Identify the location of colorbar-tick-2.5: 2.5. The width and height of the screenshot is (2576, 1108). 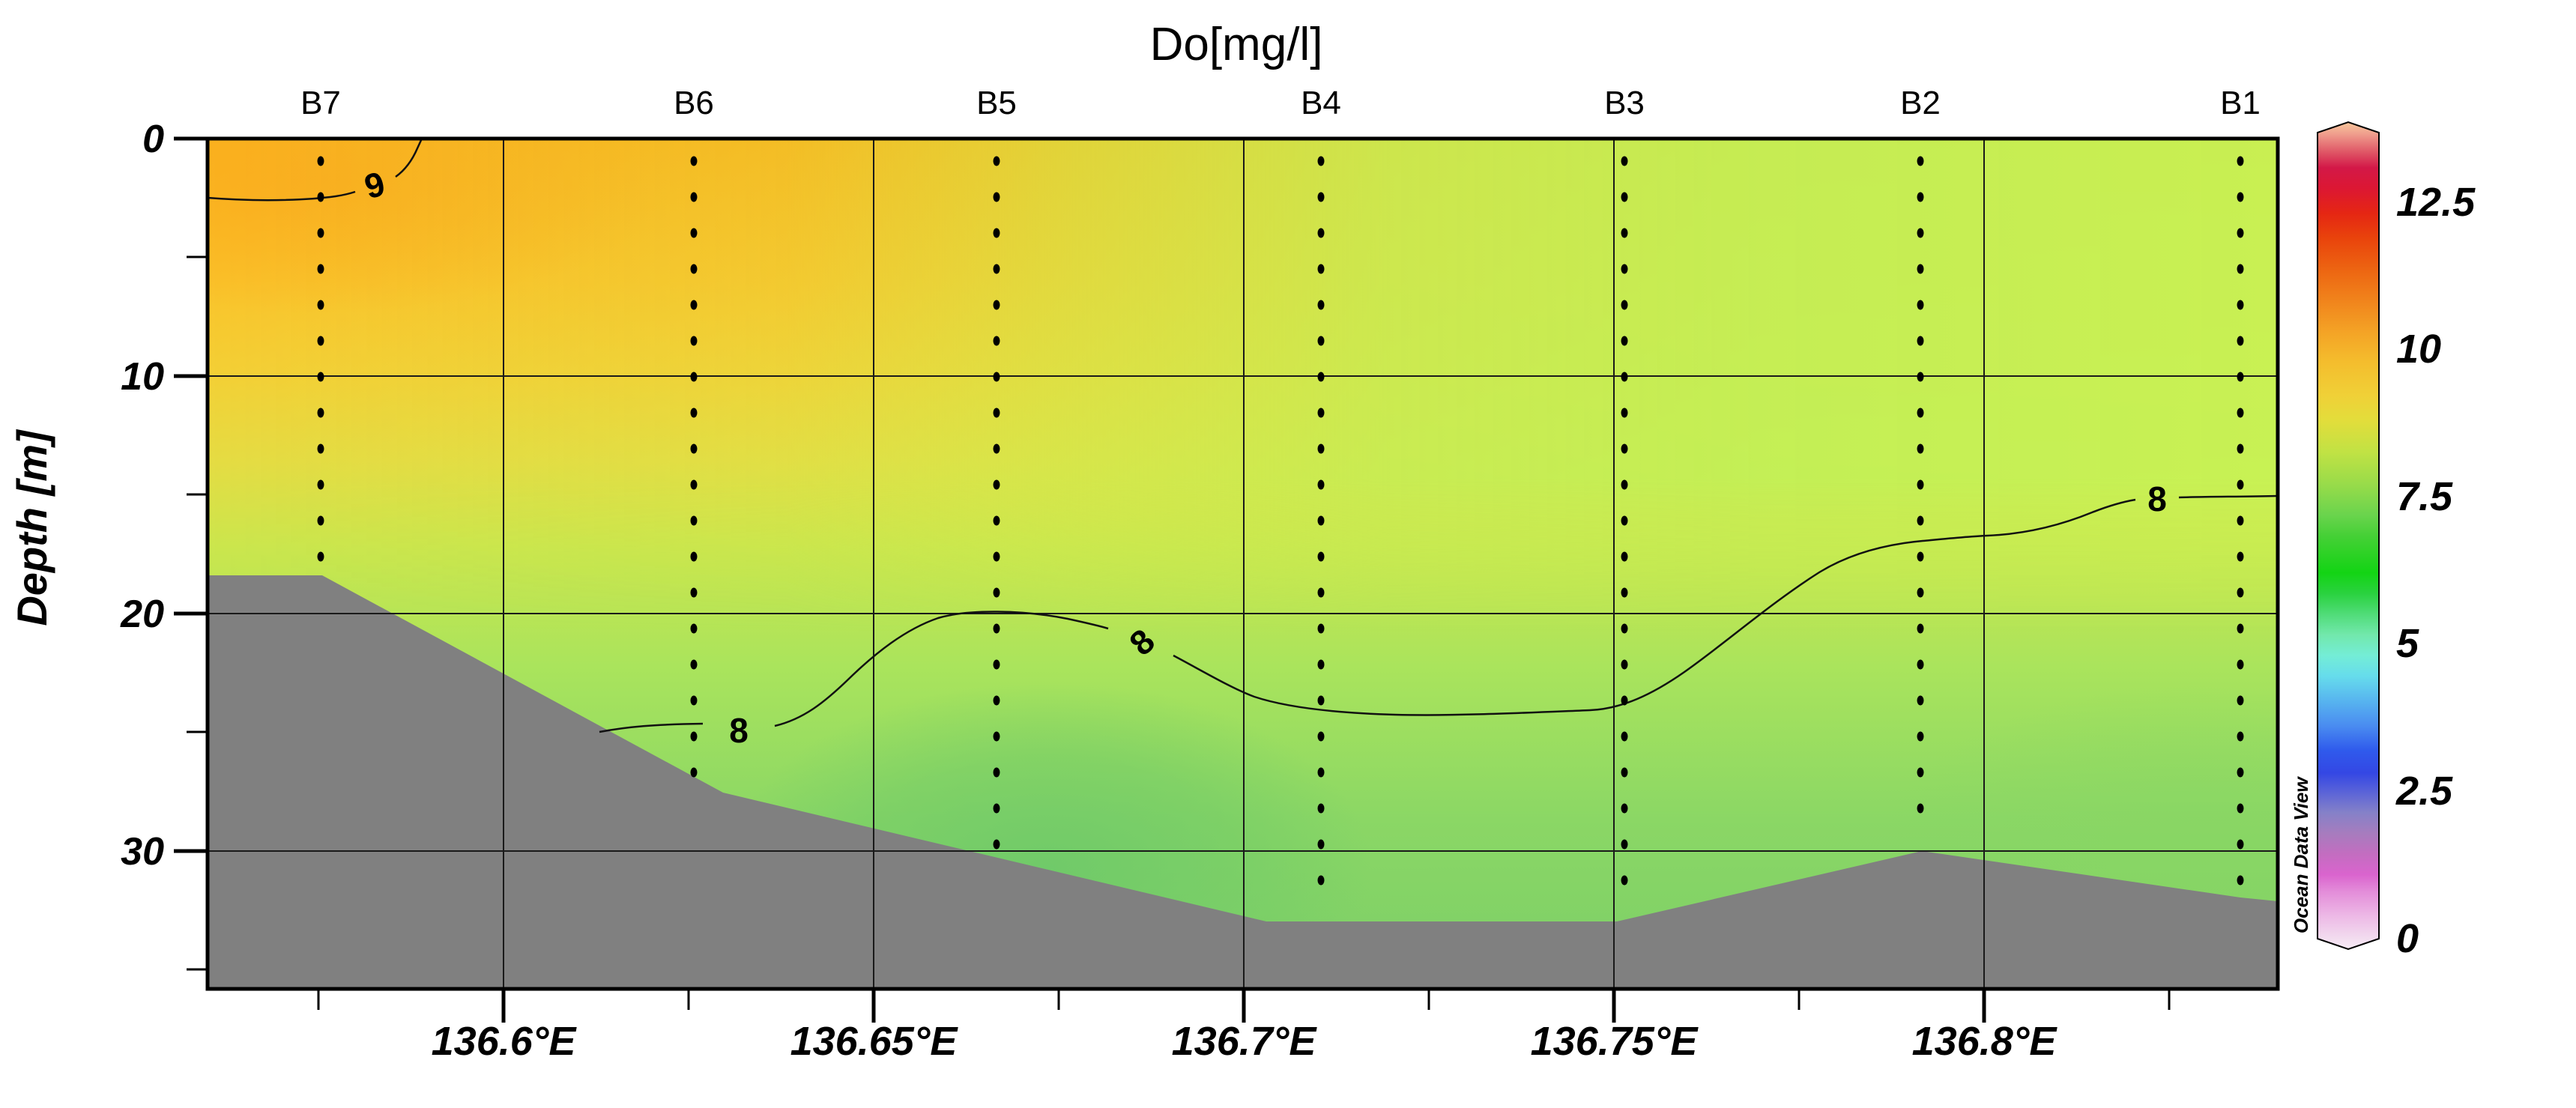
(2424, 792).